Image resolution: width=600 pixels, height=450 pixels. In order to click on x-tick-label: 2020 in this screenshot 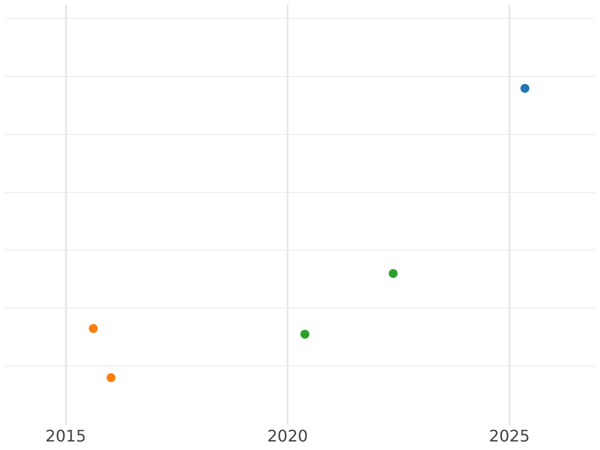, I will do `click(287, 436)`.